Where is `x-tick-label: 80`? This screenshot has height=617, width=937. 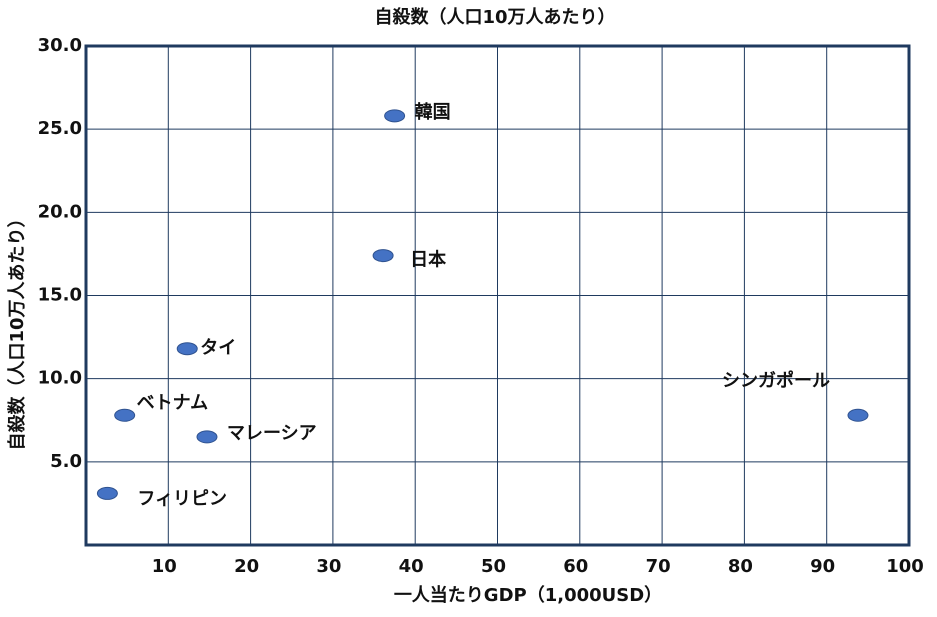 x-tick-label: 80 is located at coordinates (740, 566).